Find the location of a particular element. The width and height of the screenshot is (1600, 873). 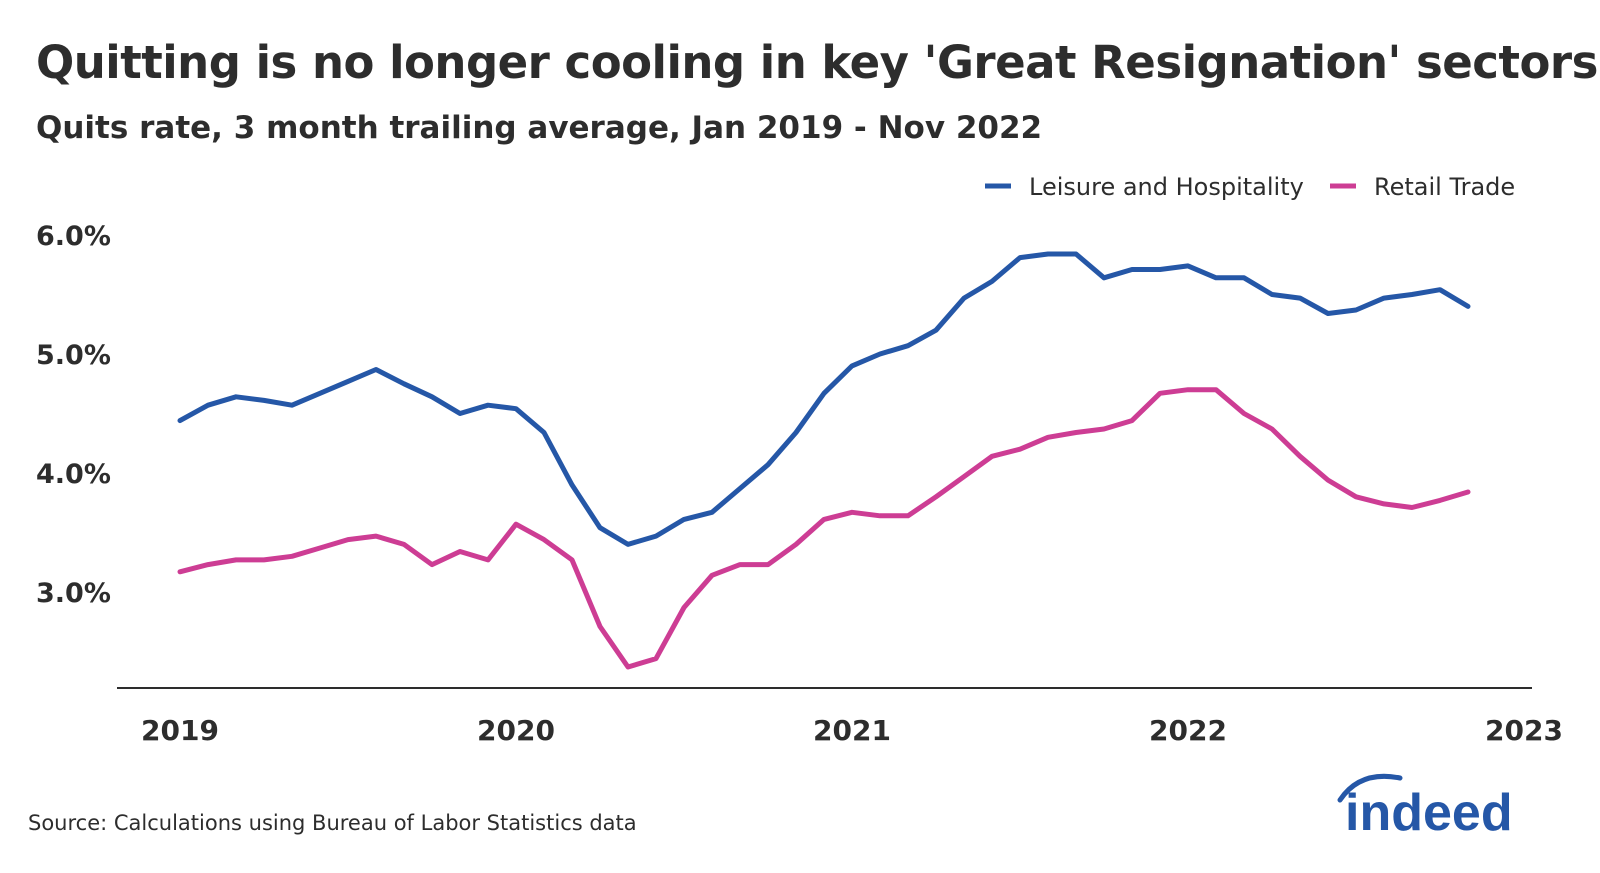

x-tick-label: 2019 is located at coordinates (180, 730).